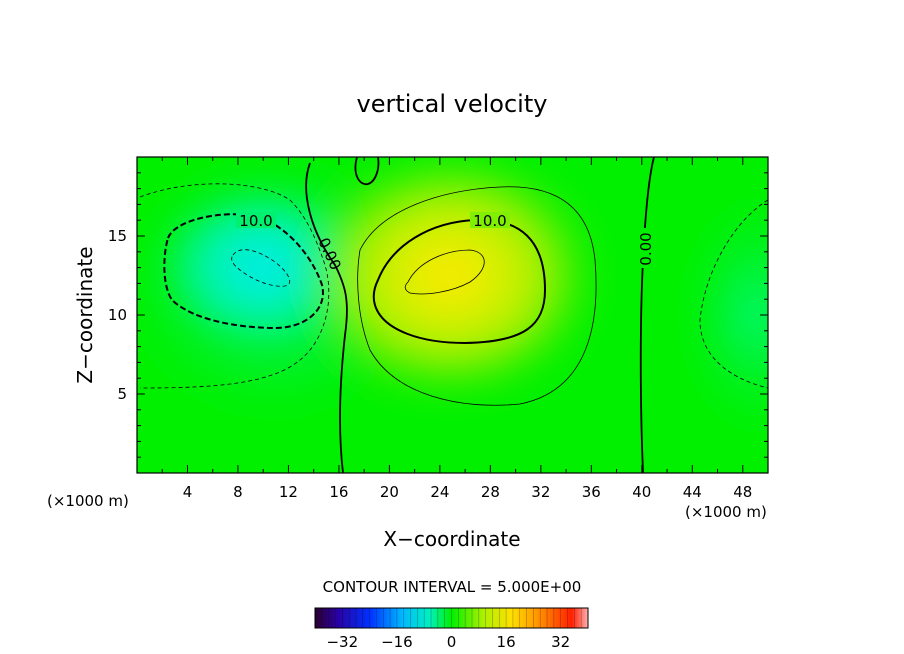  Describe the element at coordinates (646, 248) in the screenshot. I see `contour-label: 0.00` at that location.